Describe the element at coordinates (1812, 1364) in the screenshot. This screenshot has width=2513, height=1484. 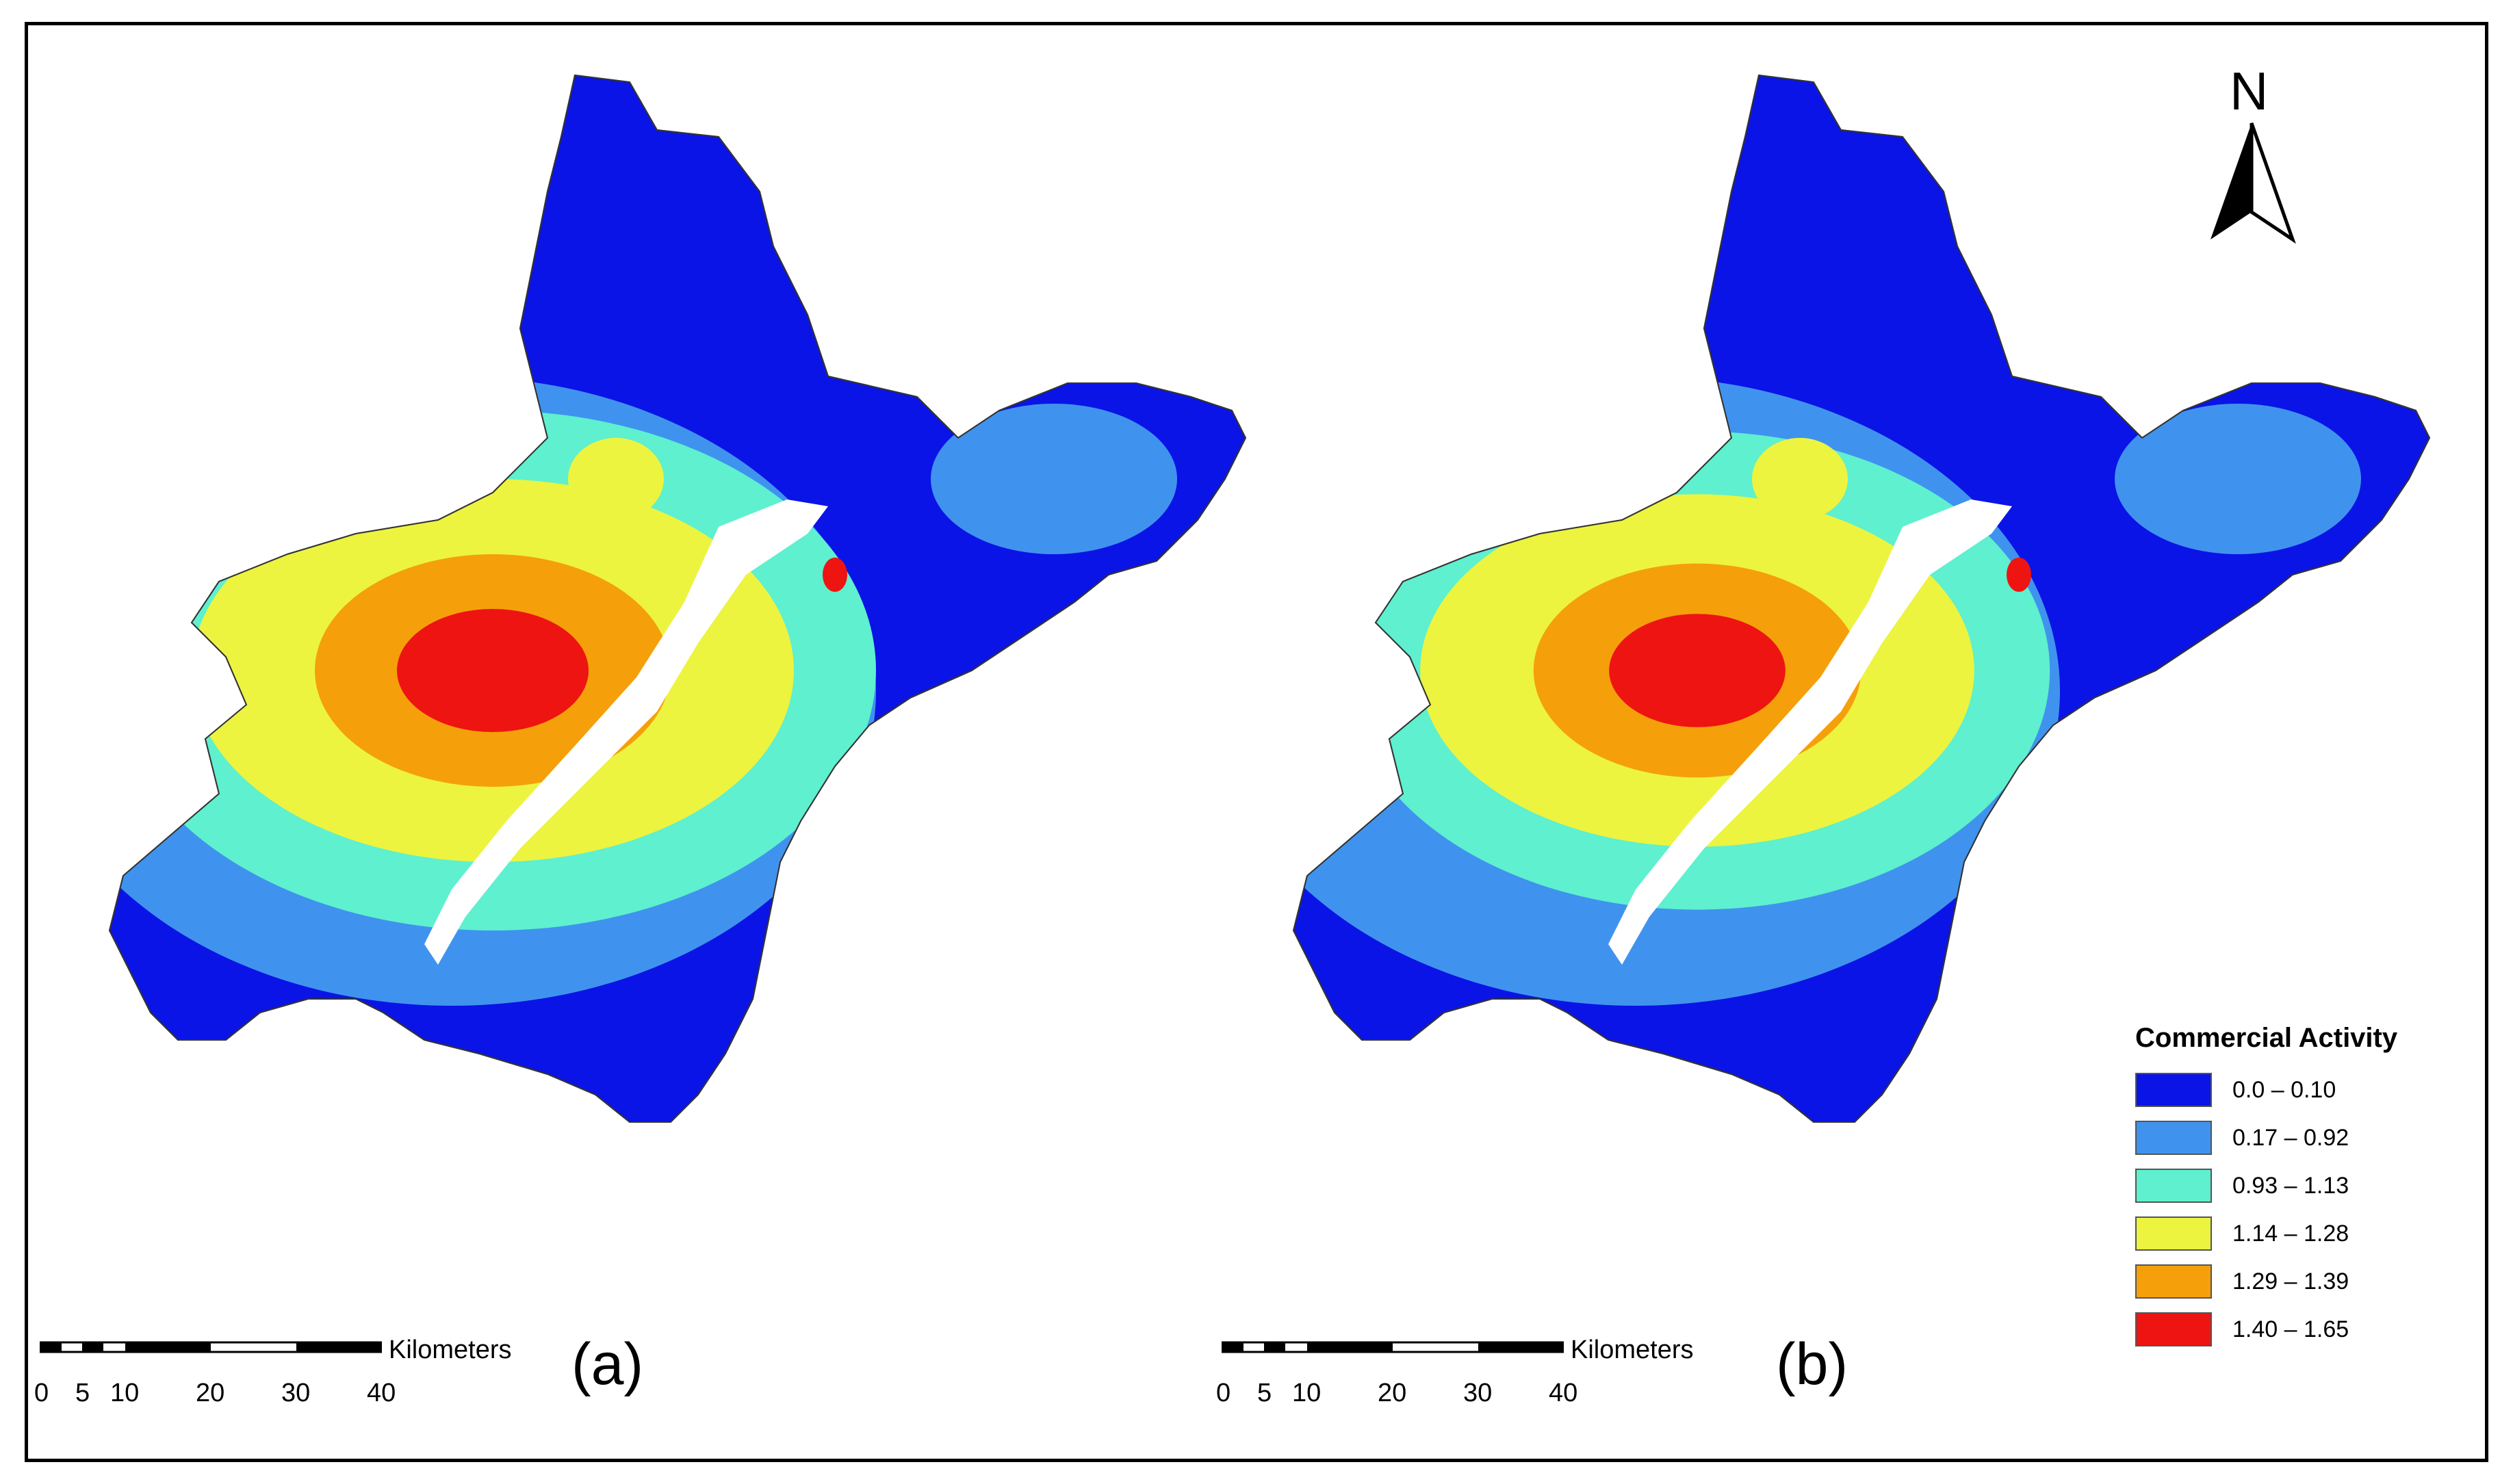
I see `panel-label-b: (b)` at that location.